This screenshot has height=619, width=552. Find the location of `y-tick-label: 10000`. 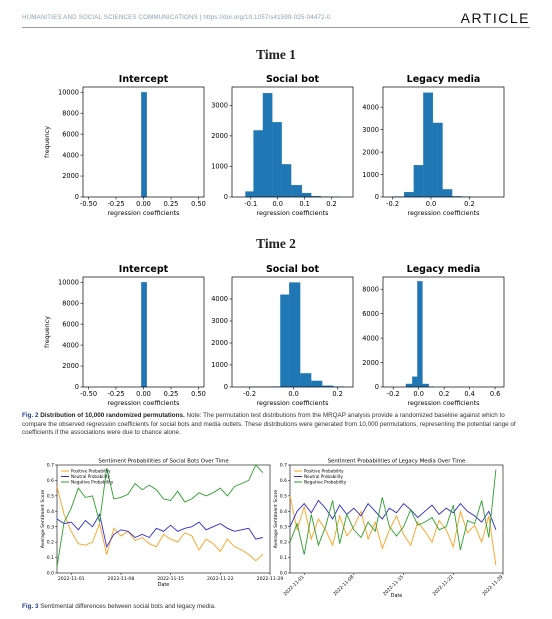

y-tick-label: 10000 is located at coordinates (68, 92).